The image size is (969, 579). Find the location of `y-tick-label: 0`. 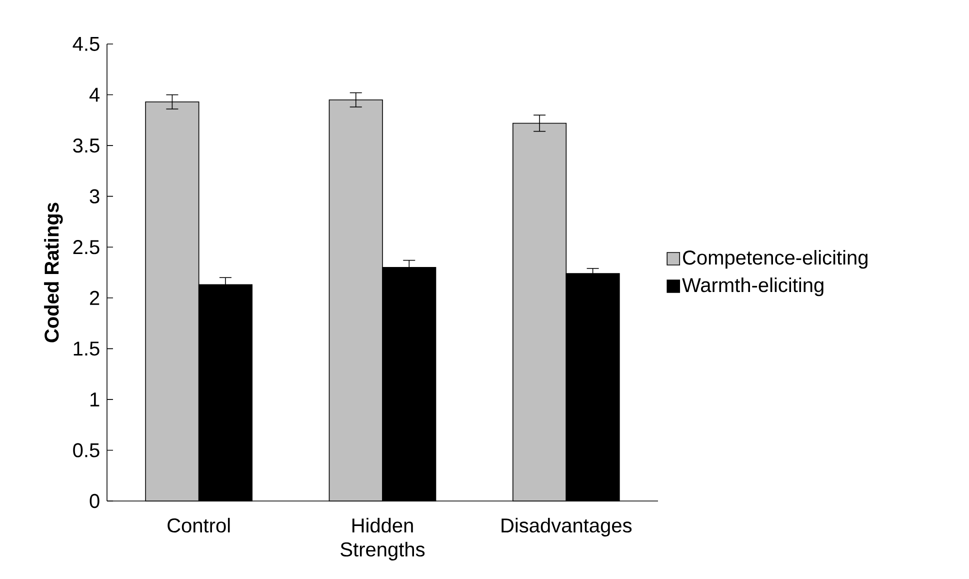

y-tick-label: 0 is located at coordinates (95, 501).